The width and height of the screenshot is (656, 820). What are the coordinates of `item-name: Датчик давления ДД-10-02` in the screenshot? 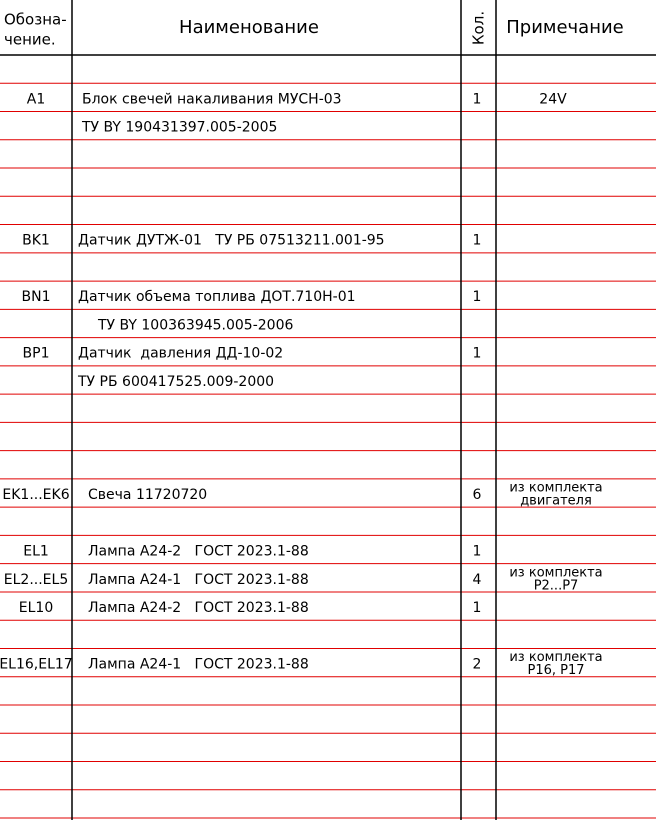 It's located at (180, 354).